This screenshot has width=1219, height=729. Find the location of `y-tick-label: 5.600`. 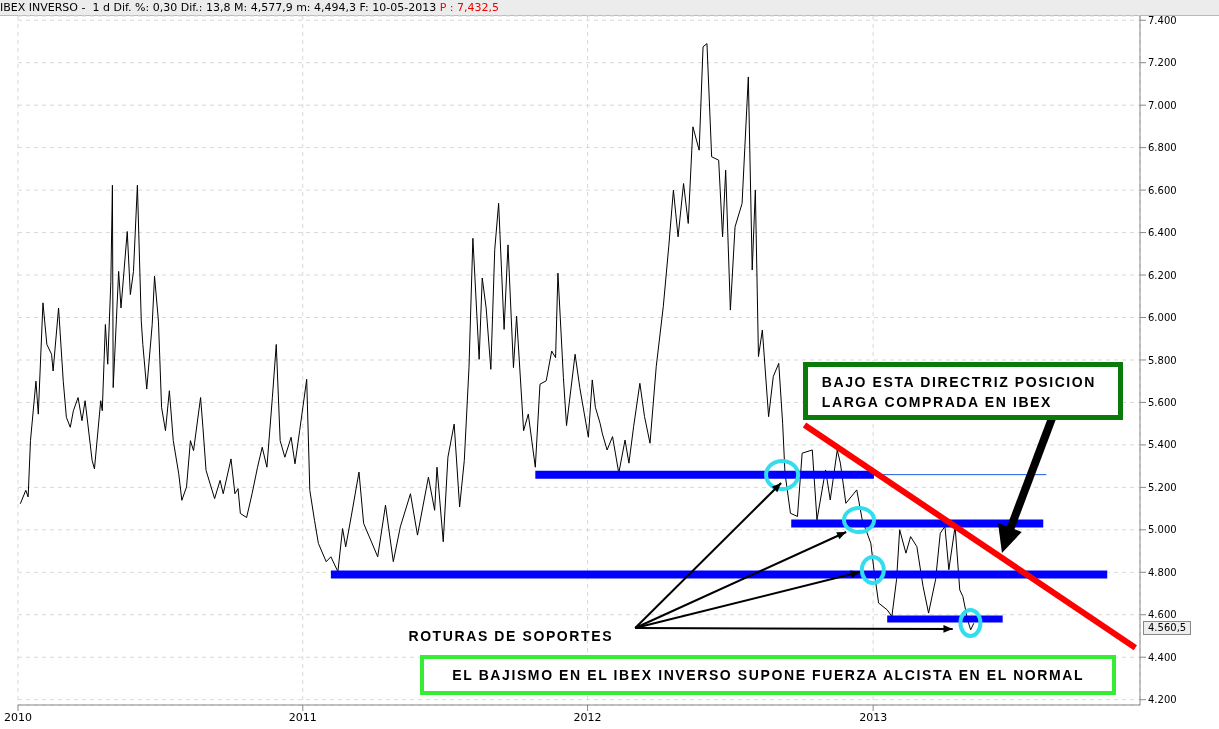

y-tick-label: 5.600 is located at coordinates (1162, 402).